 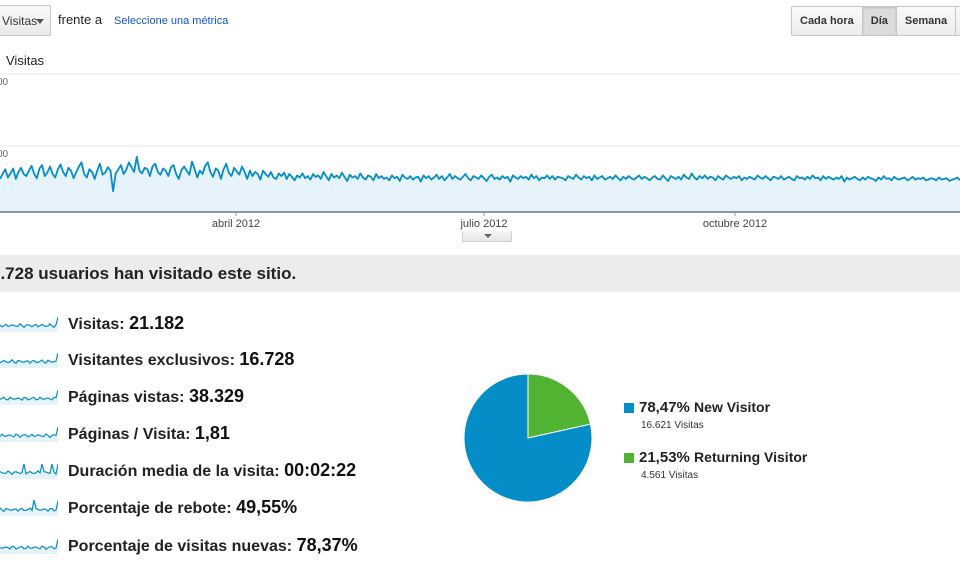 I want to click on x-tick-label: octubre 2012, so click(x=735, y=224).